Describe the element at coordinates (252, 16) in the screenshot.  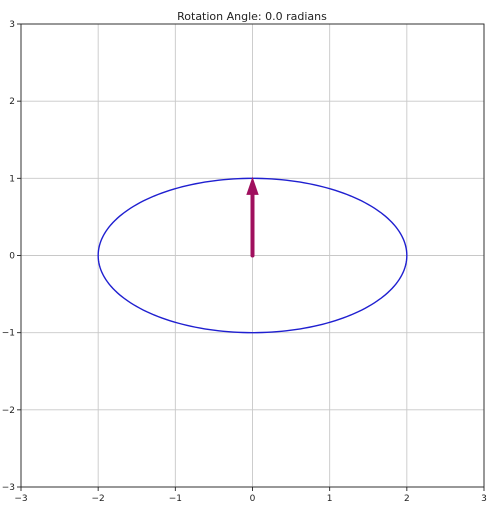
I see `chart-title: Rotation Angle: 0.0 radians` at that location.